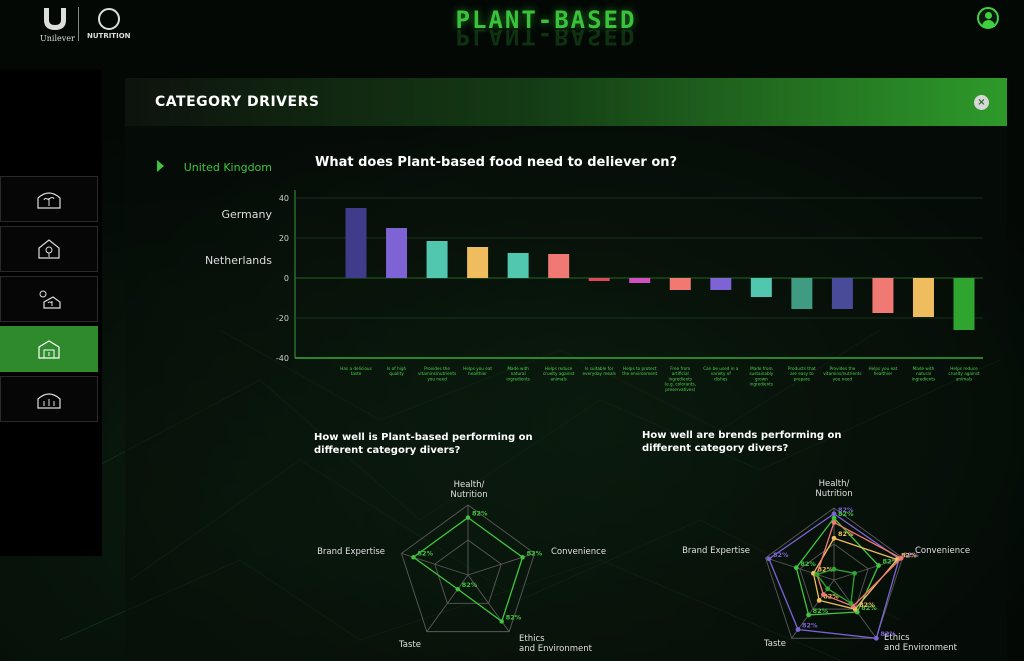  Describe the element at coordinates (468, 495) in the screenshot. I see `radar-axis-label-line: Nutrition` at that location.